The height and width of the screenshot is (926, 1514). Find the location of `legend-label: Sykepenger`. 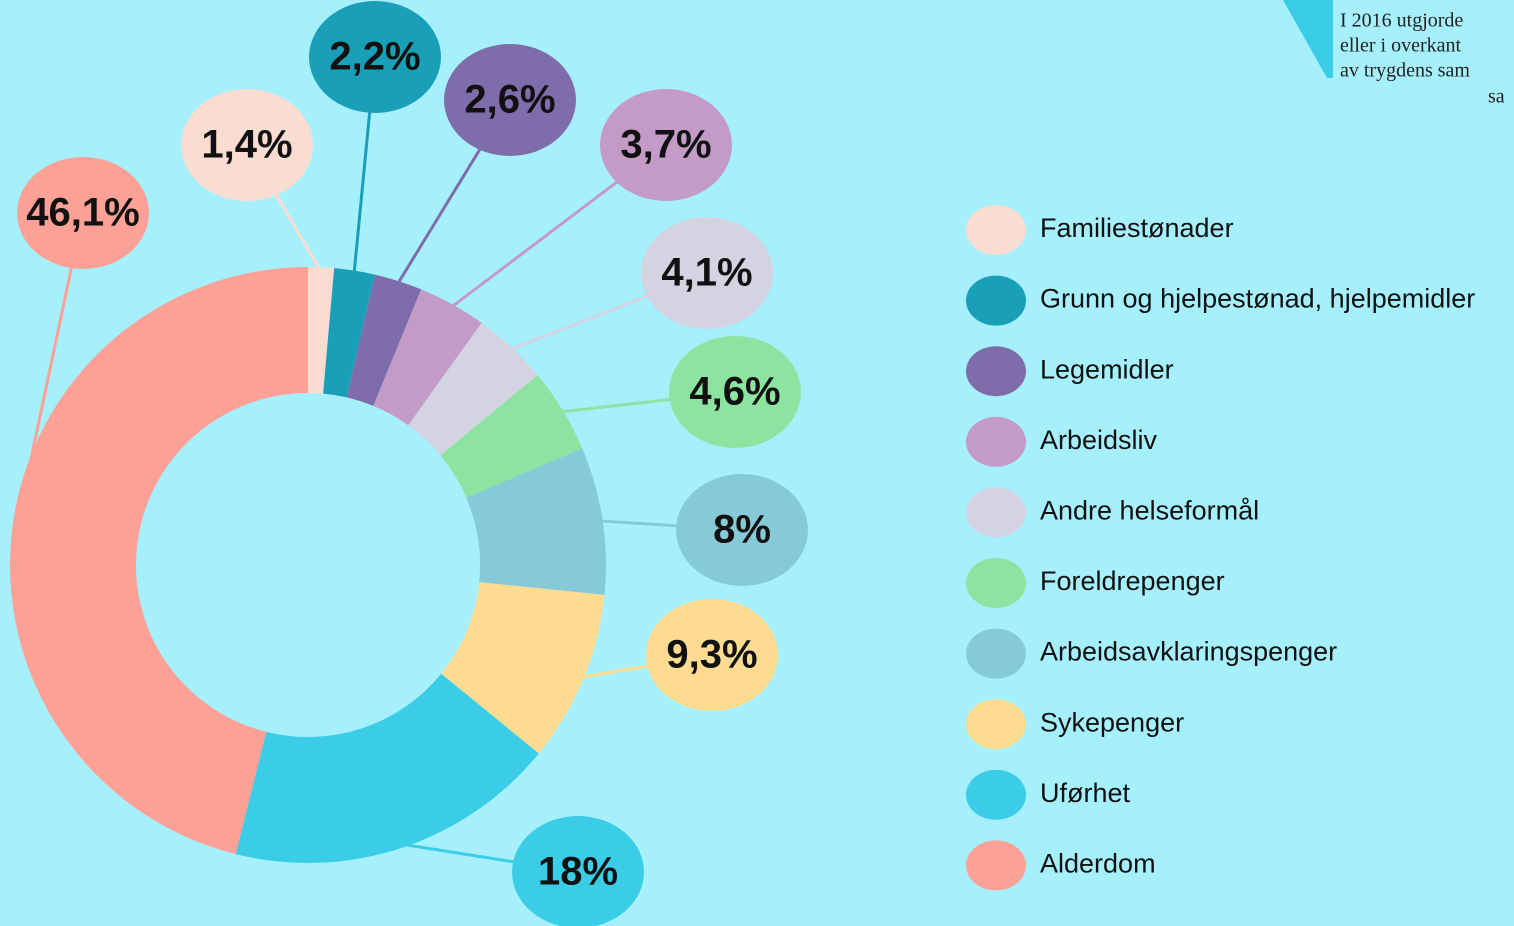

legend-label: Sykepenger is located at coordinates (1112, 722).